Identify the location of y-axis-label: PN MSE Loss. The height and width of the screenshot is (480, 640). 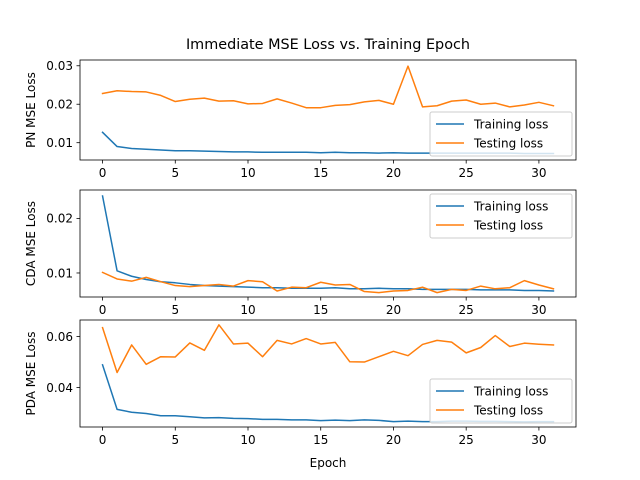
(31, 110).